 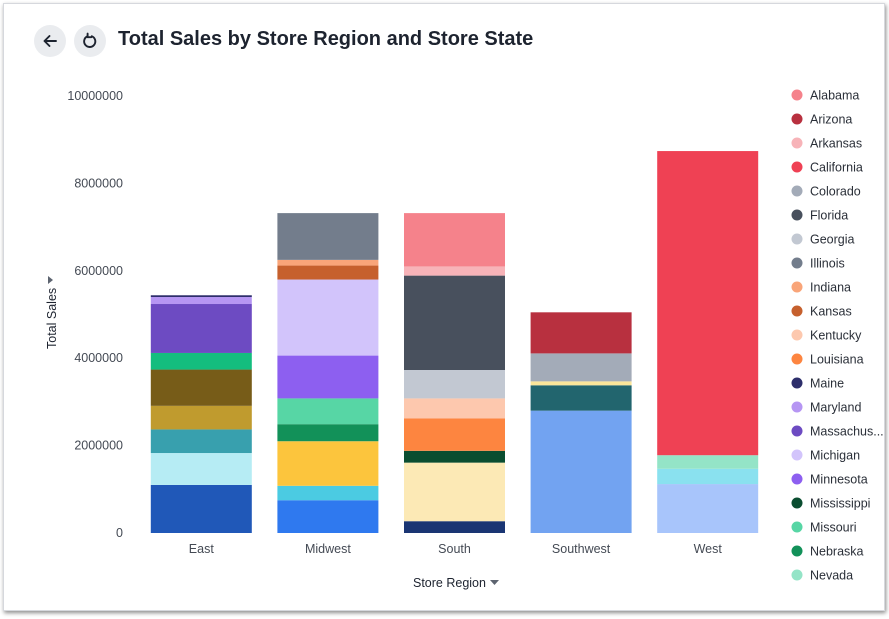 What do you see at coordinates (95, 314) in the screenshot?
I see `y-axis: 0 2000000 4000000 6000000 8000000 10000000` at bounding box center [95, 314].